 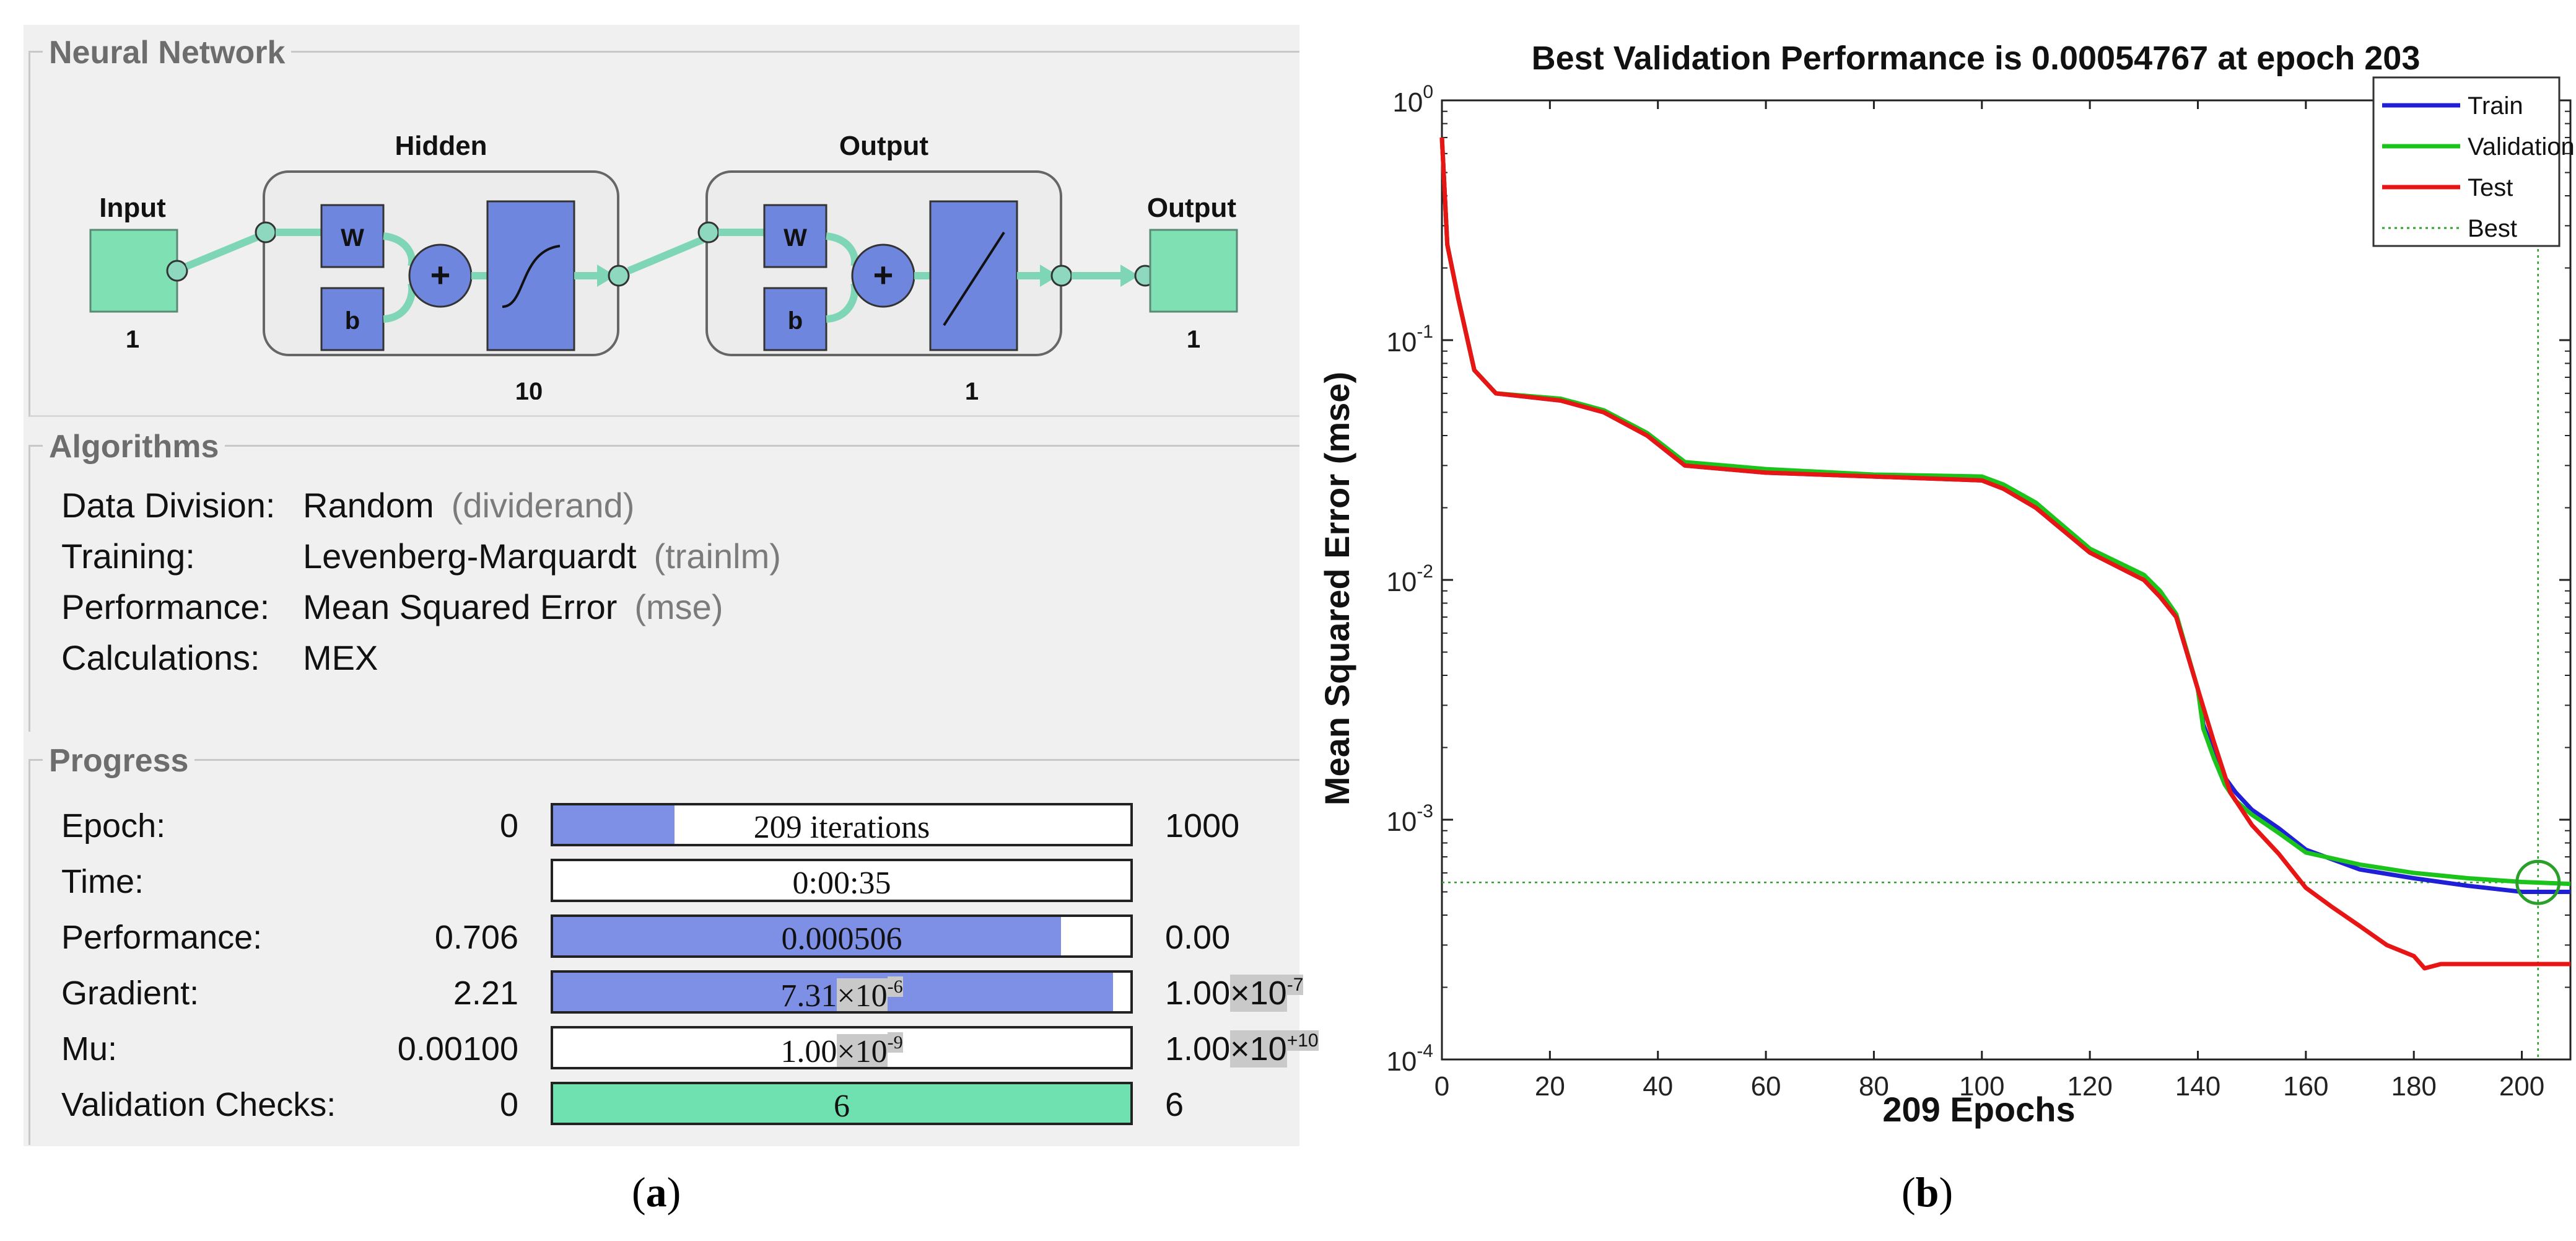 I want to click on progress-bar-time: 0:00:35, so click(x=842, y=881).